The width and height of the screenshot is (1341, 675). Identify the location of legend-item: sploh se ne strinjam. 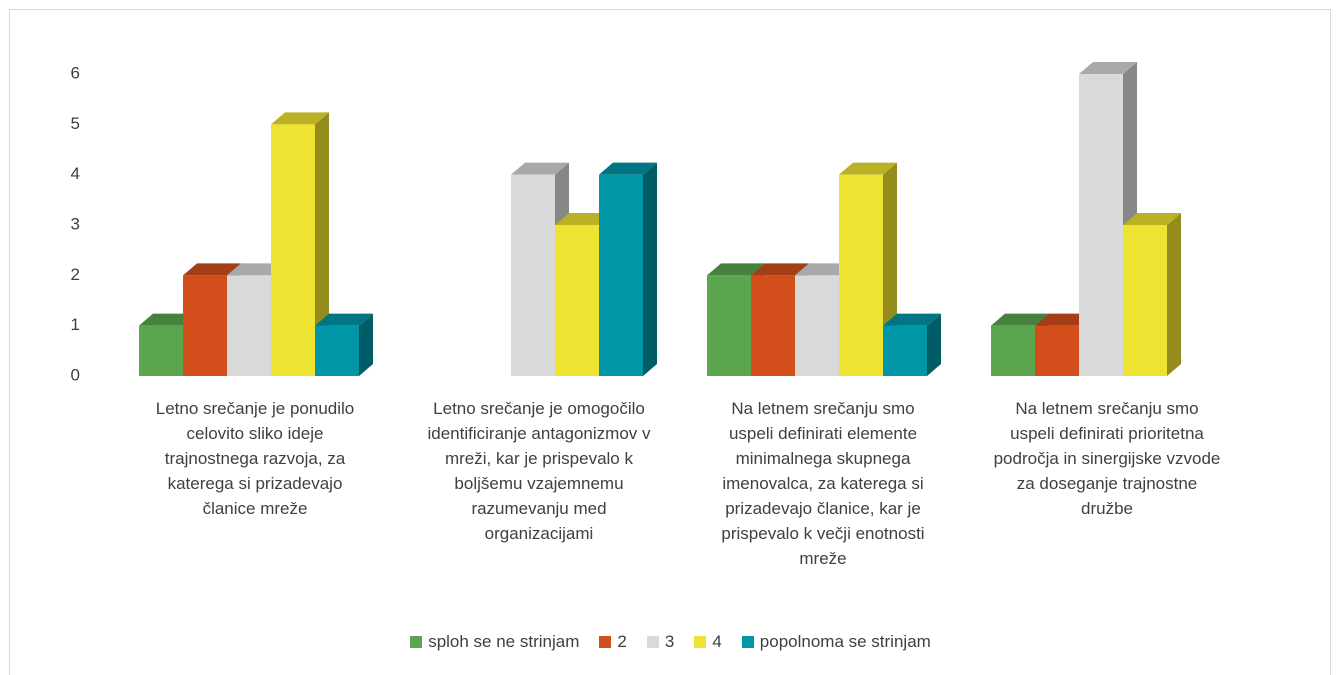
(494, 642).